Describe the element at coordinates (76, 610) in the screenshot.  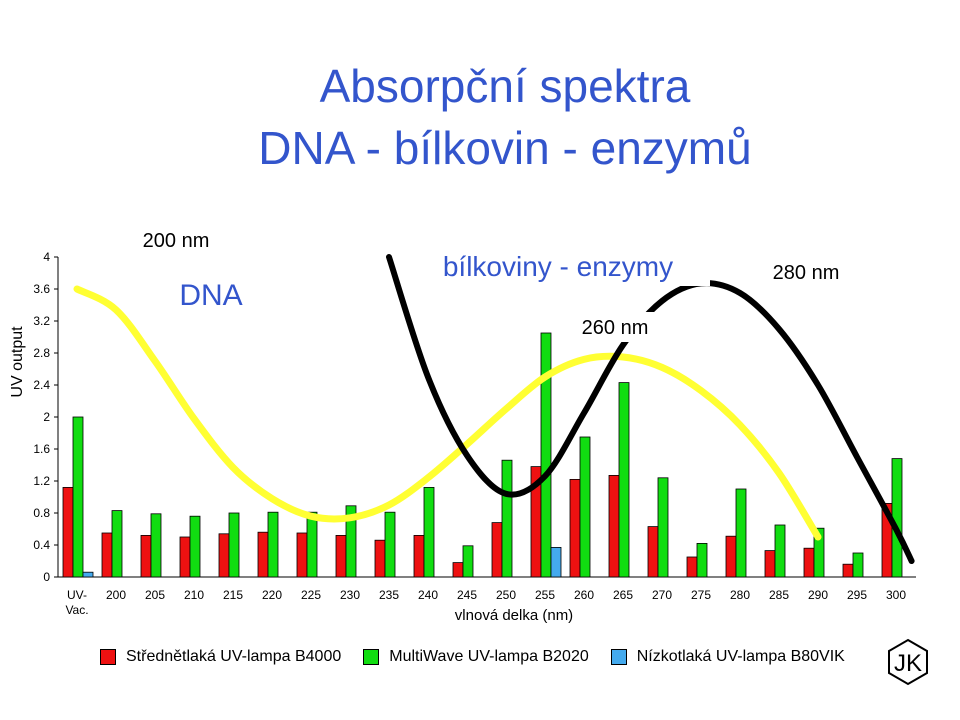
I see `x-tick-label: Vac.` at that location.